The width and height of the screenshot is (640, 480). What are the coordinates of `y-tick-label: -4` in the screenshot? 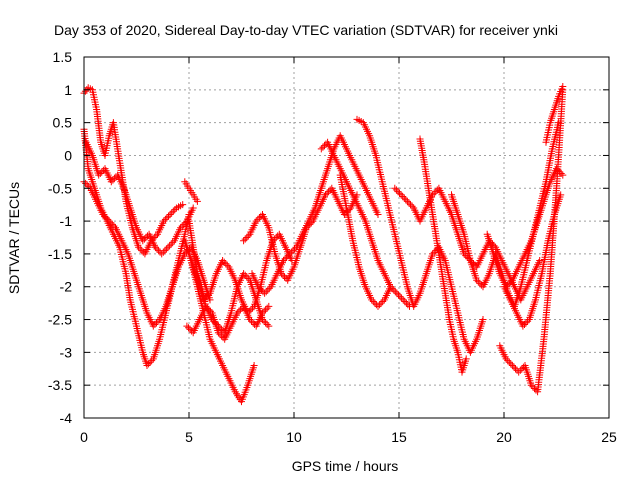 It's located at (66, 418).